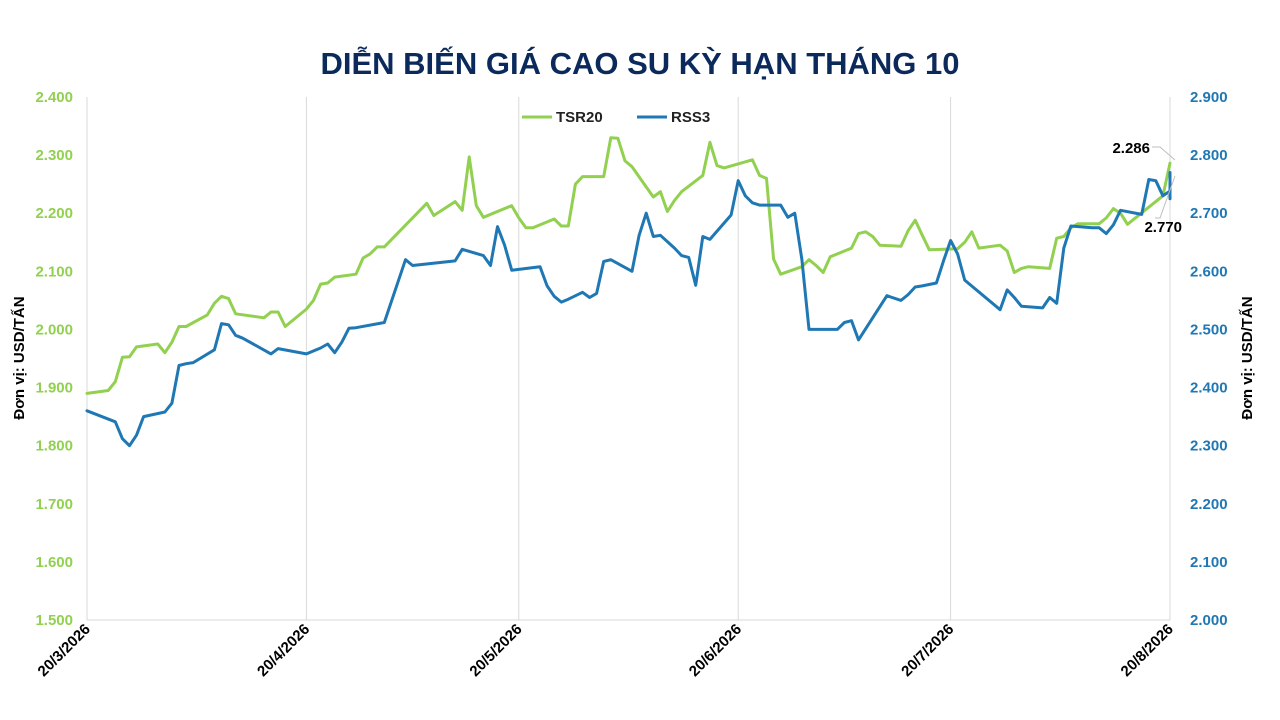 The image size is (1280, 720). What do you see at coordinates (715, 650) in the screenshot?
I see `x-tick-label: 20/6/2026` at bounding box center [715, 650].